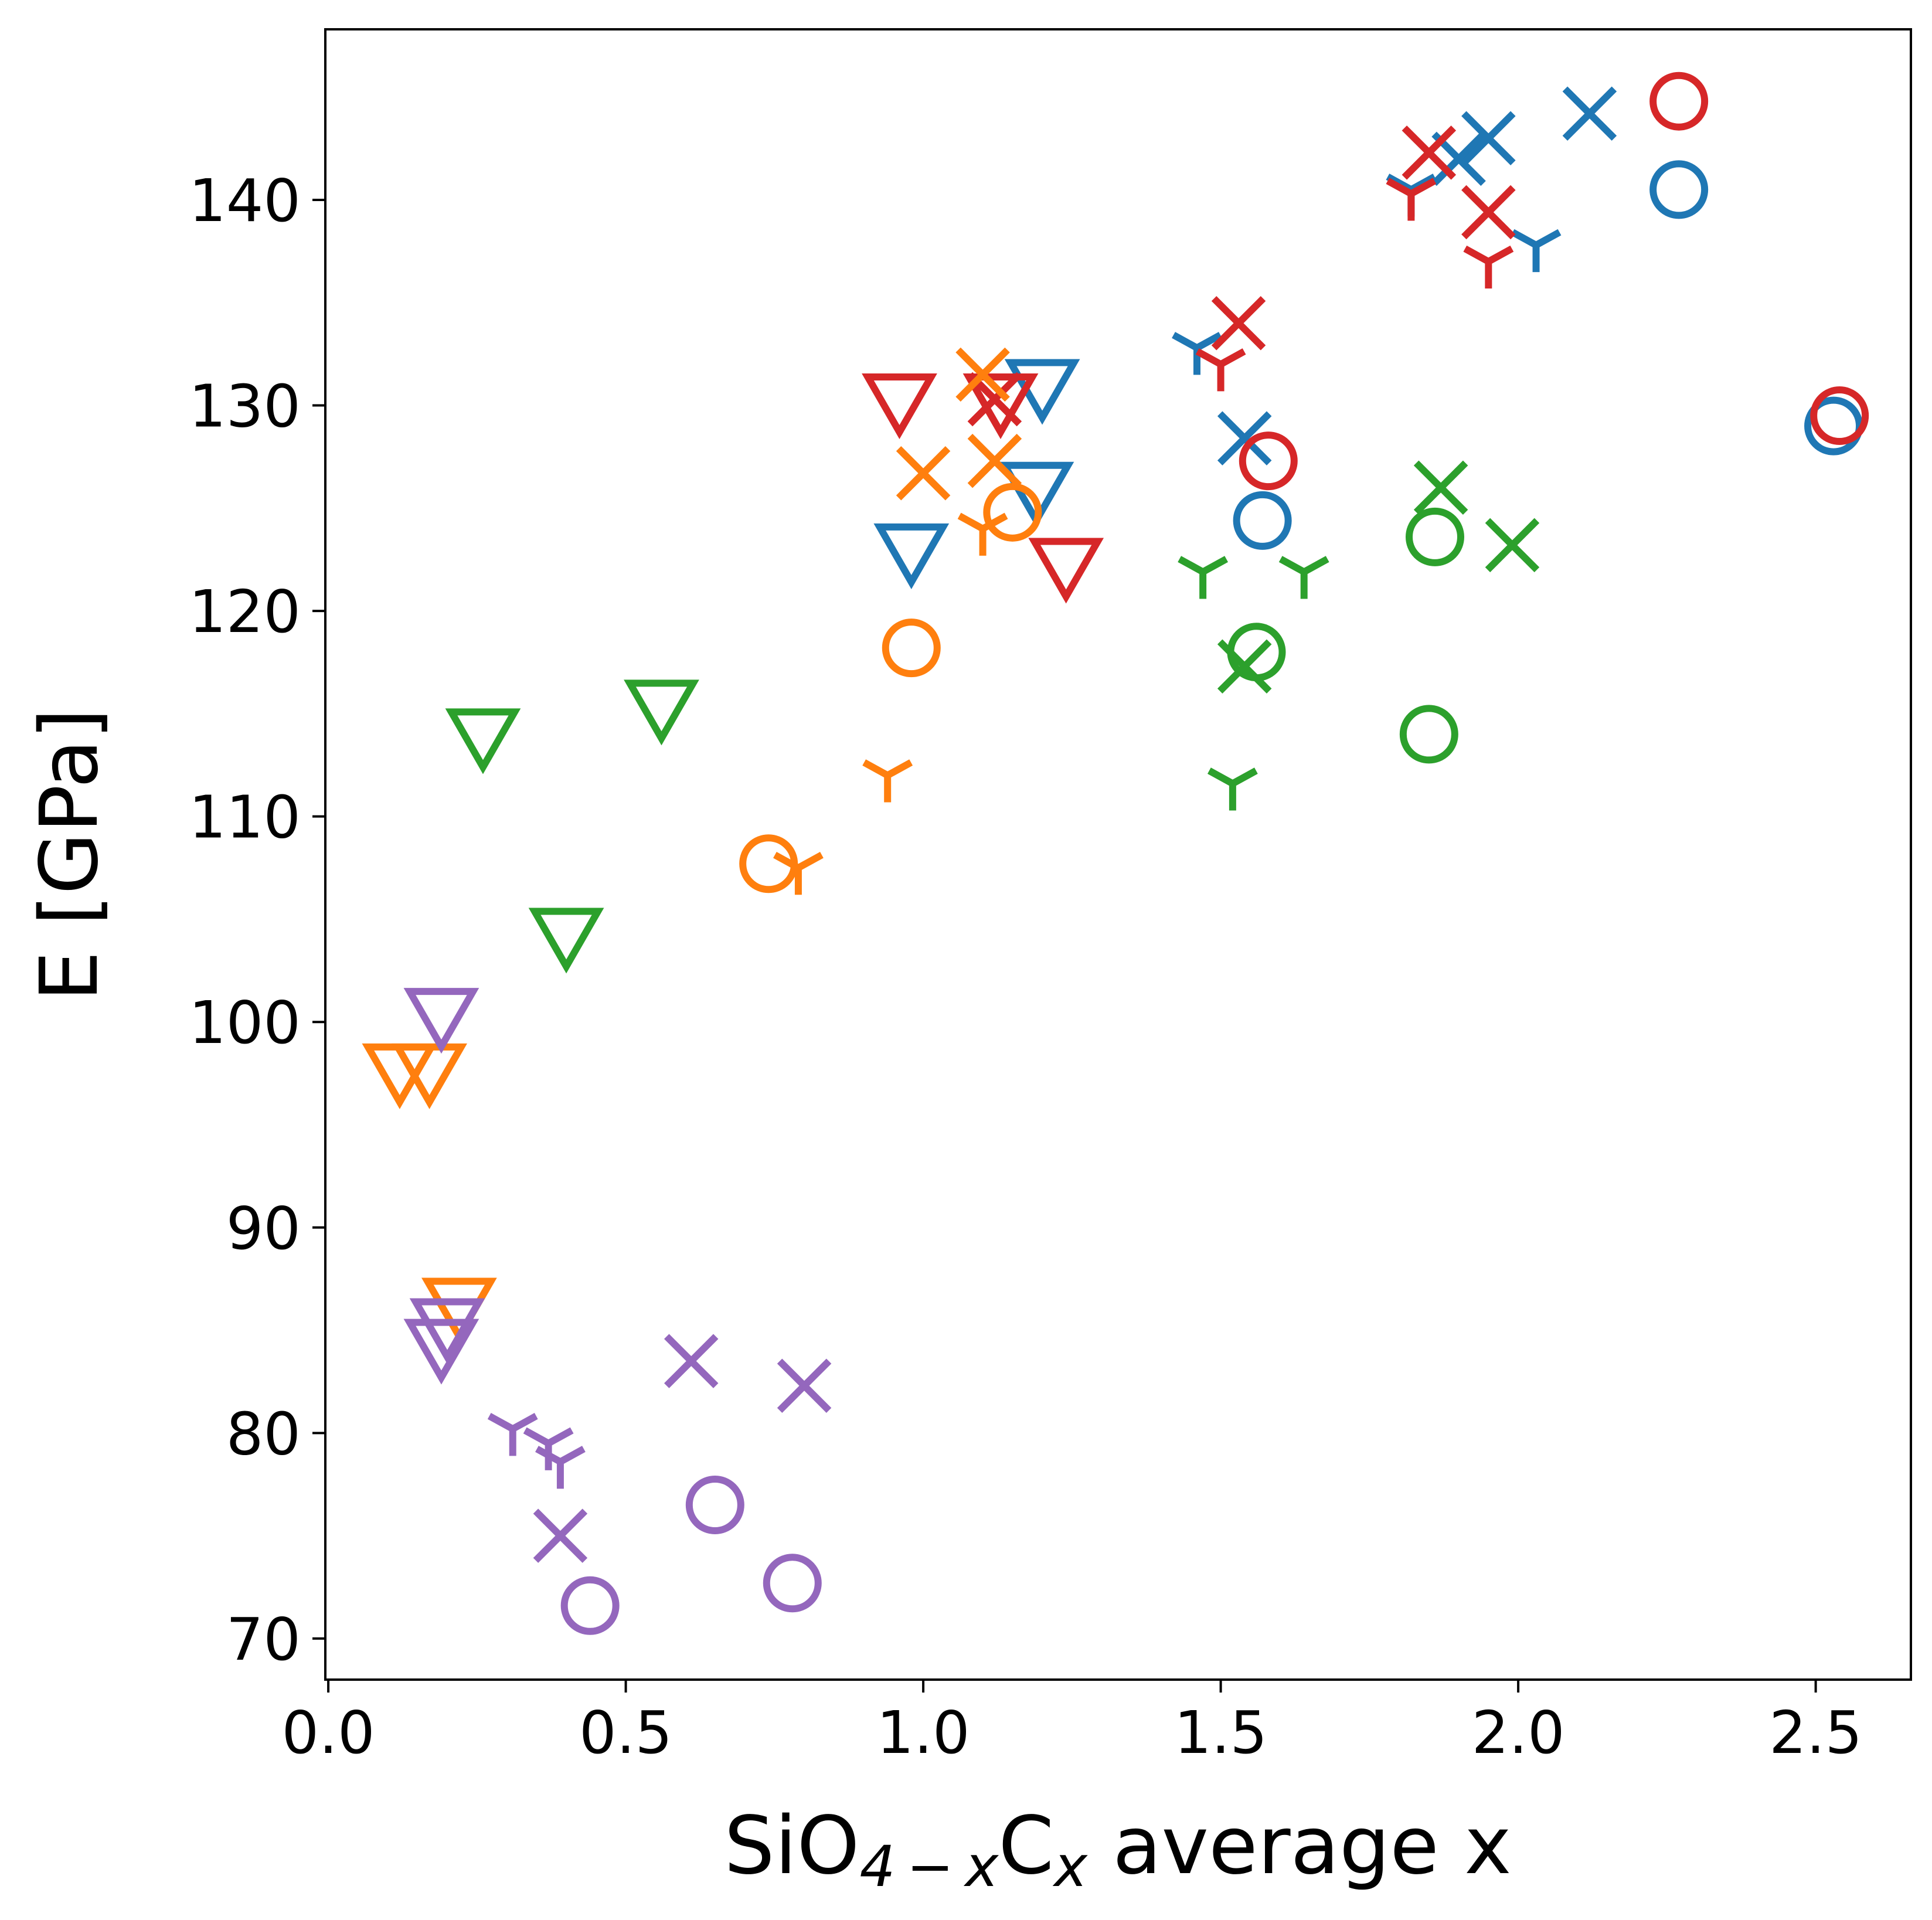 The height and width of the screenshot is (1920, 1932). What do you see at coordinates (929, 1867) in the screenshot?
I see `x-axis-title-sub-1: 4 − x` at bounding box center [929, 1867].